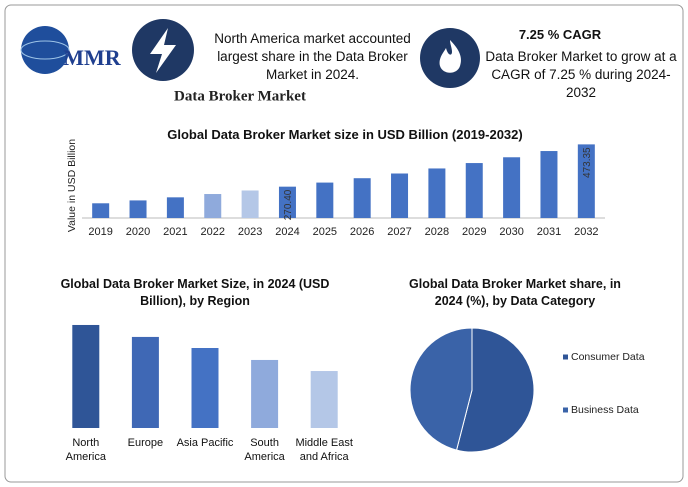  What do you see at coordinates (100, 232) in the screenshot?
I see `x-tick-label: 2019` at bounding box center [100, 232].